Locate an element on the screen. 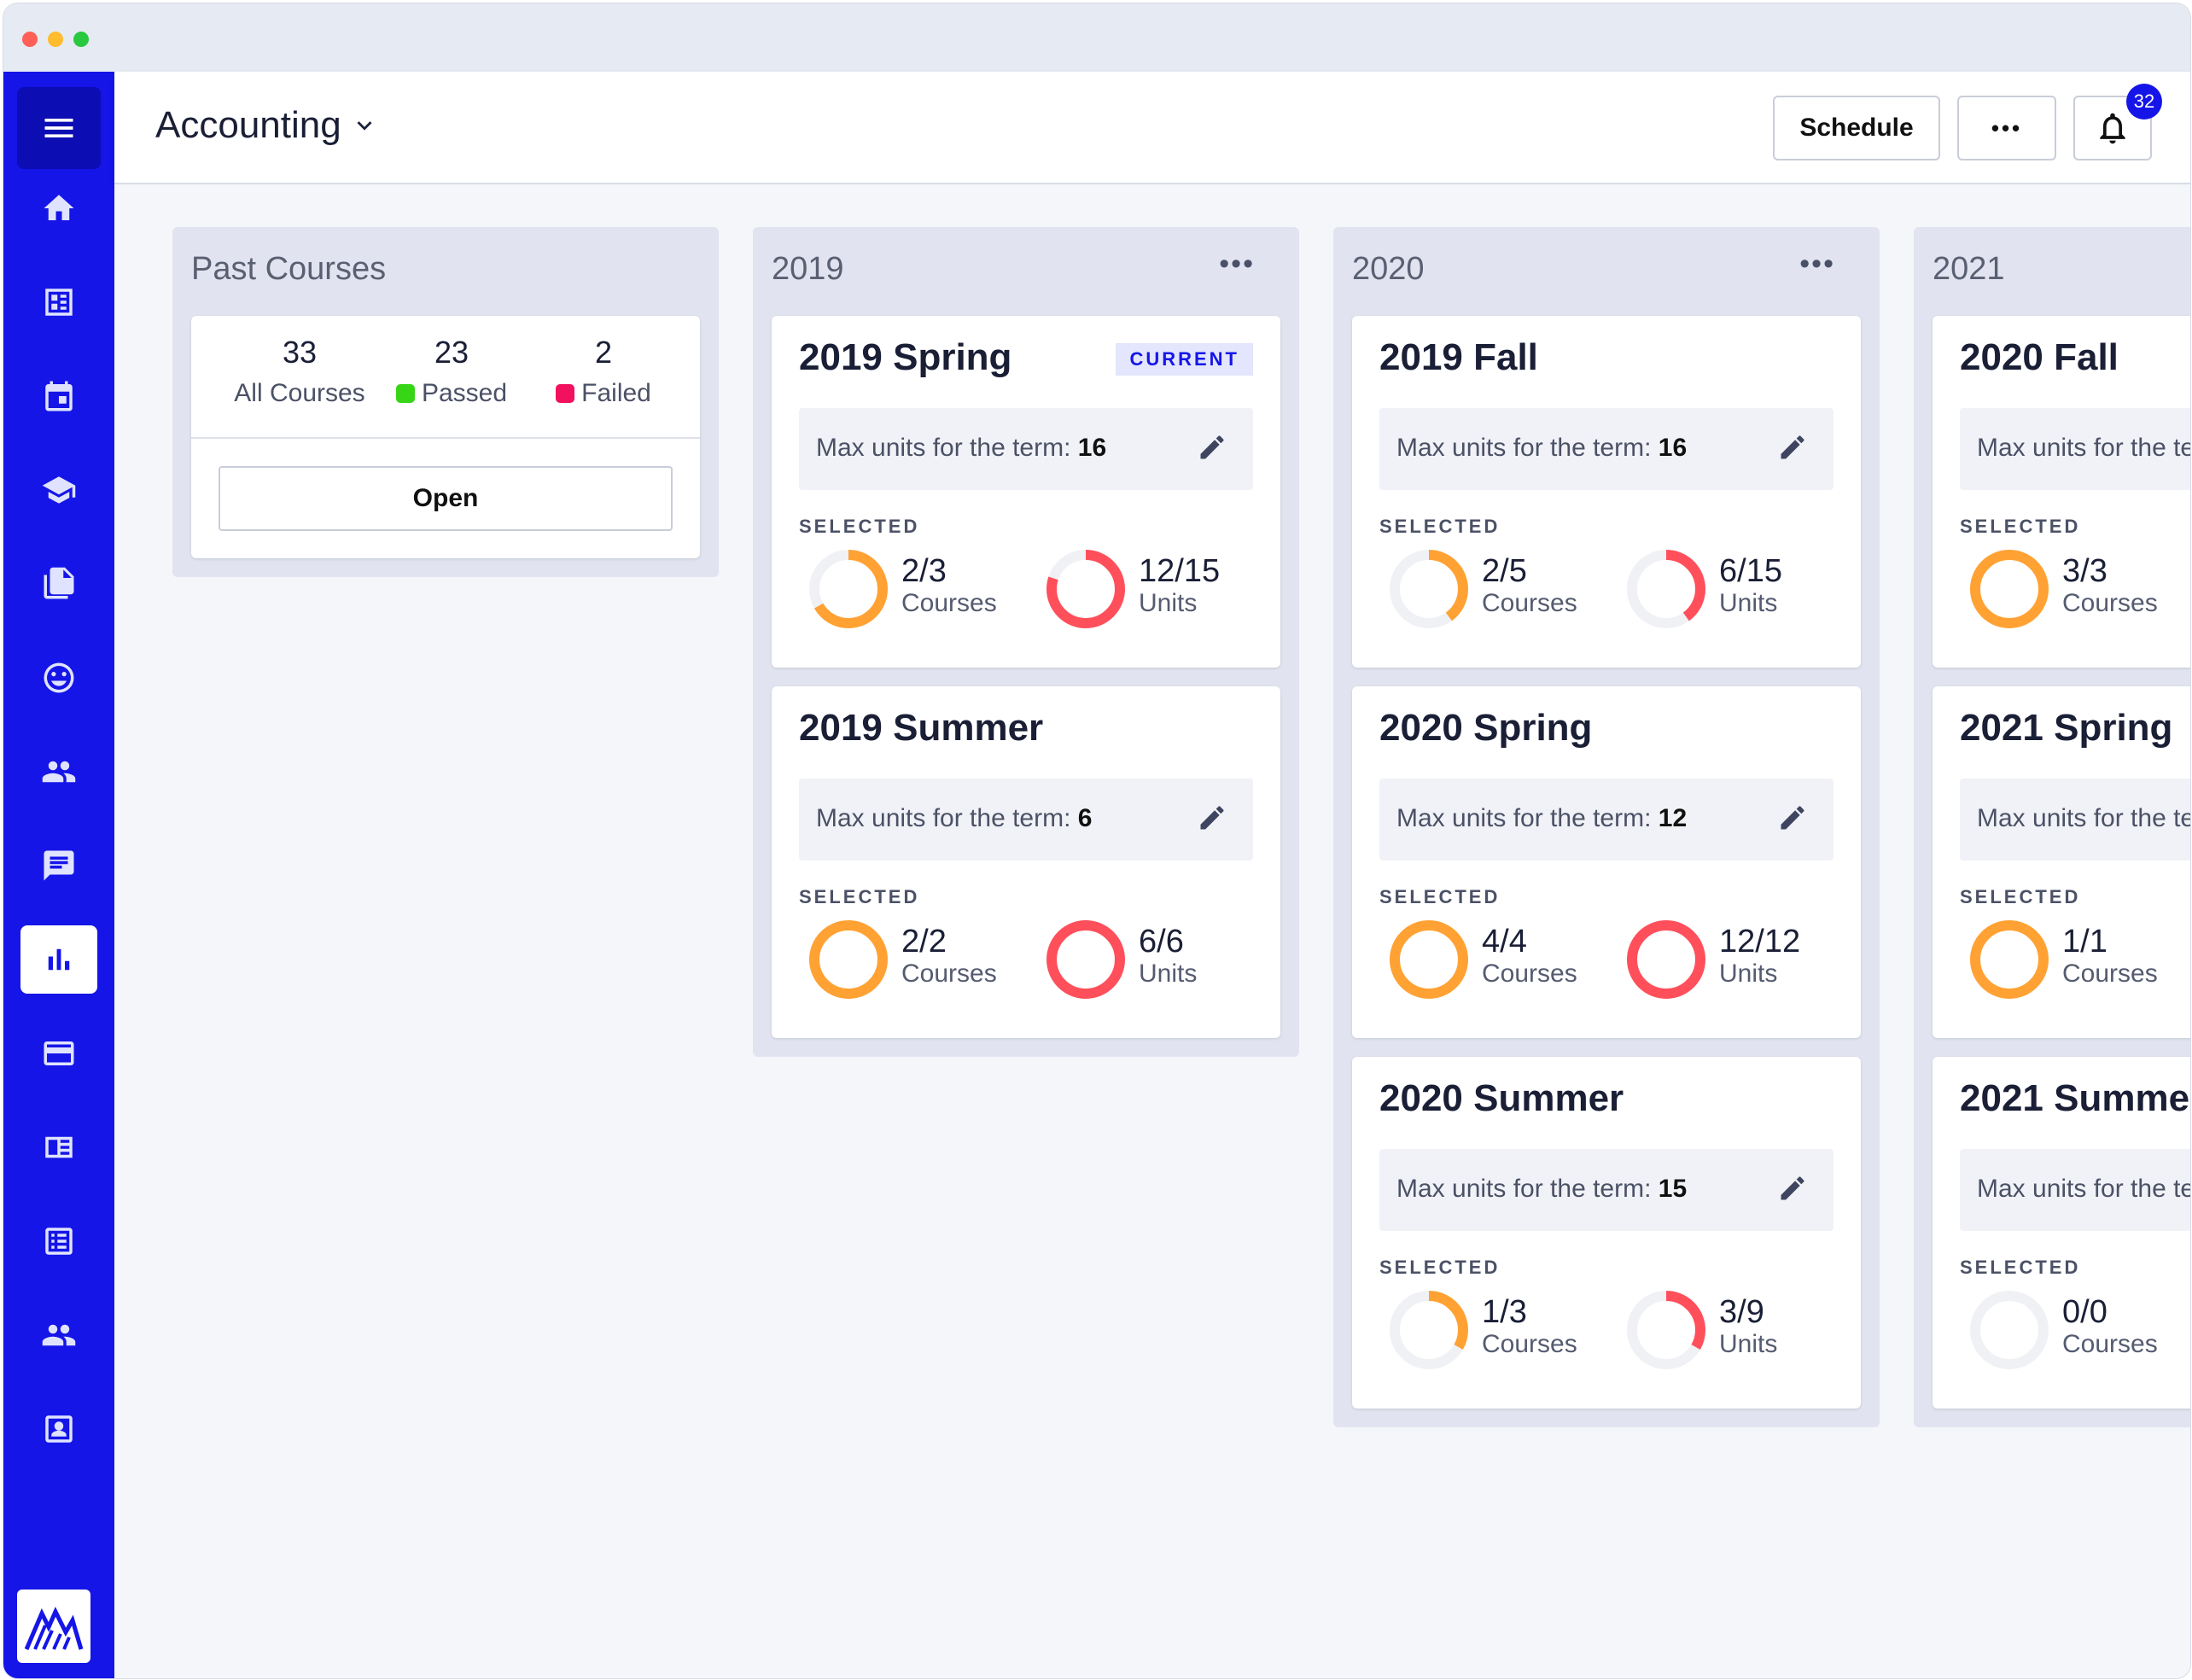 The image size is (2192, 1680). sidebar-item-documents is located at coordinates (58, 584).